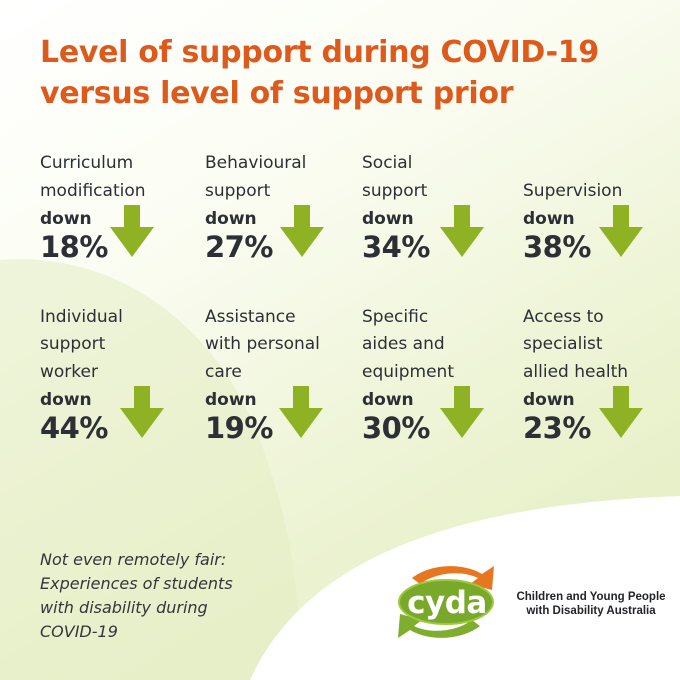  What do you see at coordinates (319, 52) in the screenshot?
I see `title-line-1: Level of support during COVID-19` at bounding box center [319, 52].